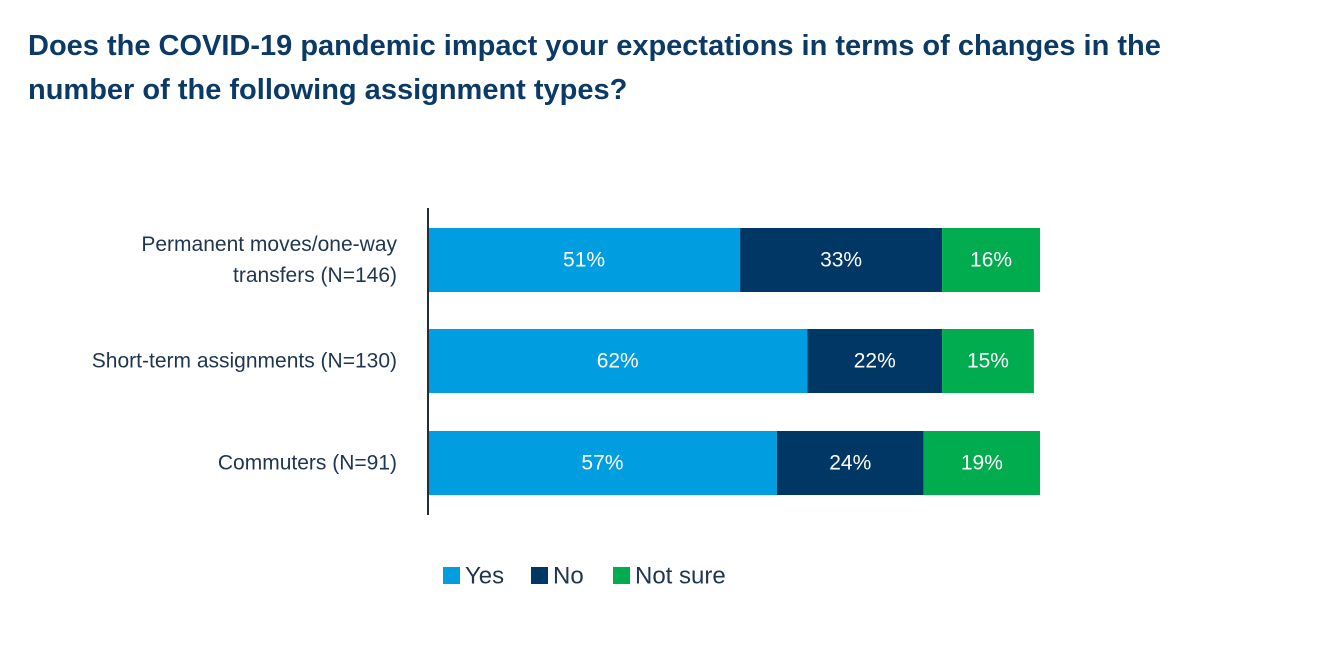 This screenshot has height=665, width=1322. I want to click on data-label: 51%, so click(584, 260).